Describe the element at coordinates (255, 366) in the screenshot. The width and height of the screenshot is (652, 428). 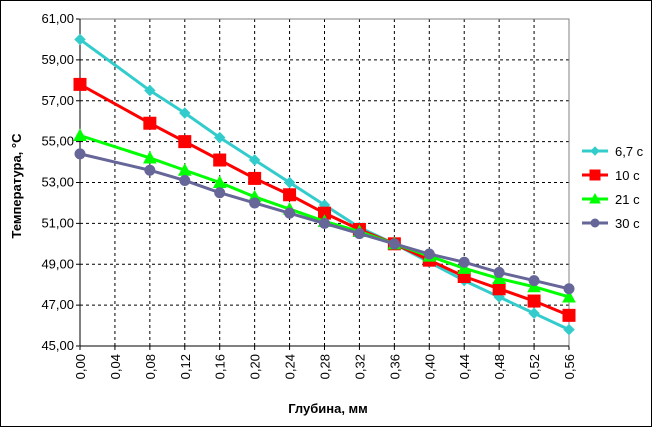
I see `x-tick-label: 0,20` at that location.